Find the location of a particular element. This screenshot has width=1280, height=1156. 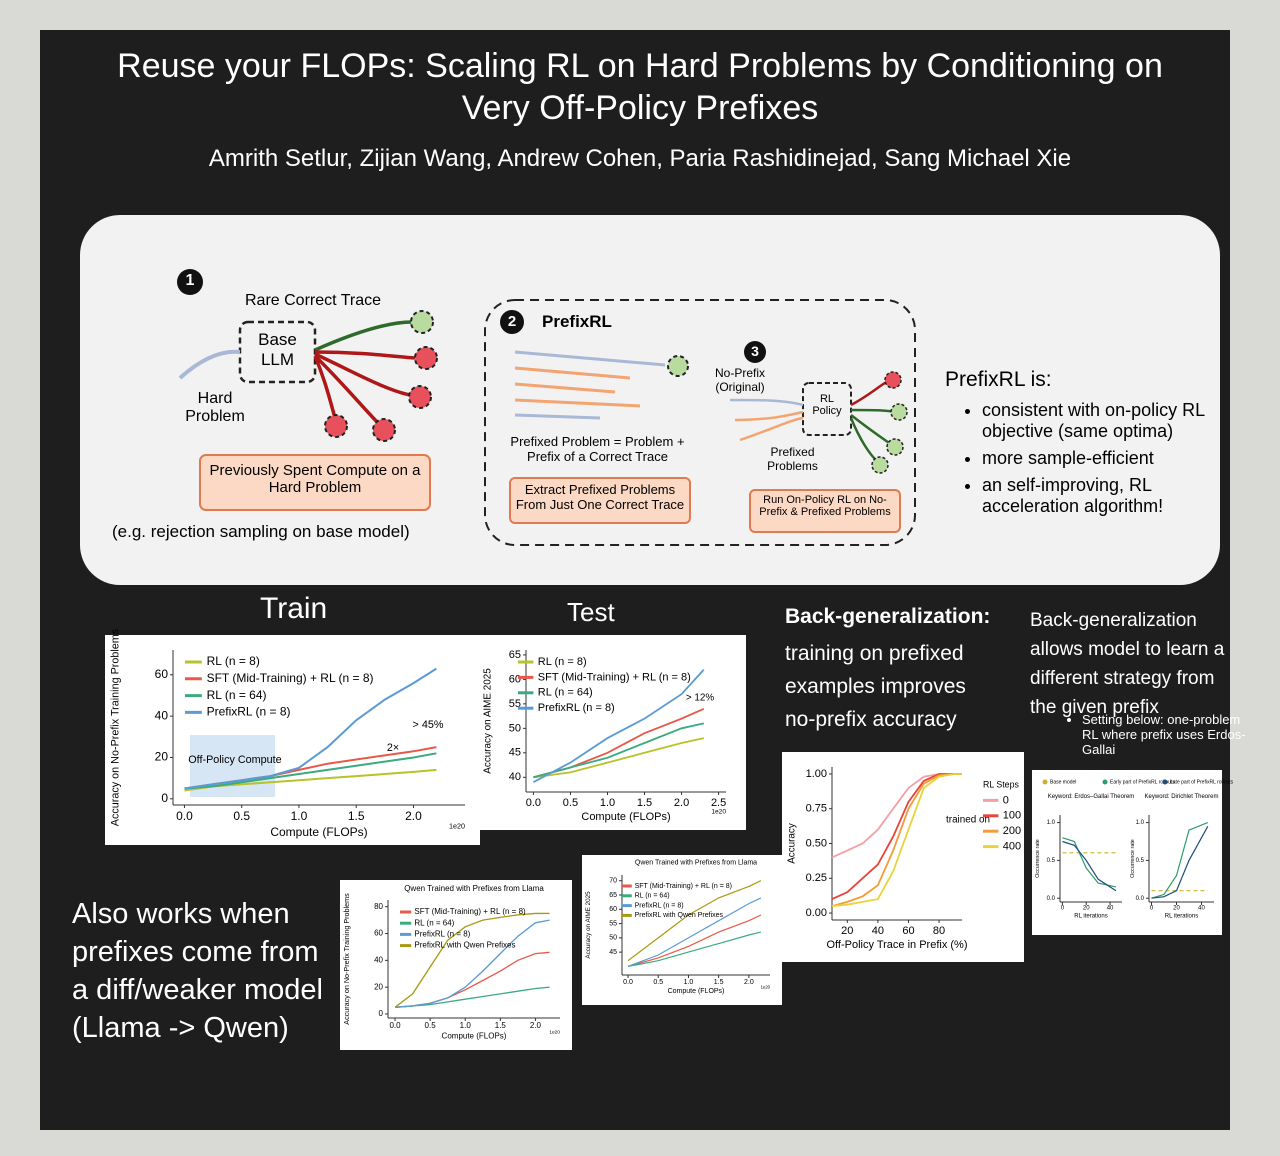

y-tick-label: 0.75 is located at coordinates (816, 809).